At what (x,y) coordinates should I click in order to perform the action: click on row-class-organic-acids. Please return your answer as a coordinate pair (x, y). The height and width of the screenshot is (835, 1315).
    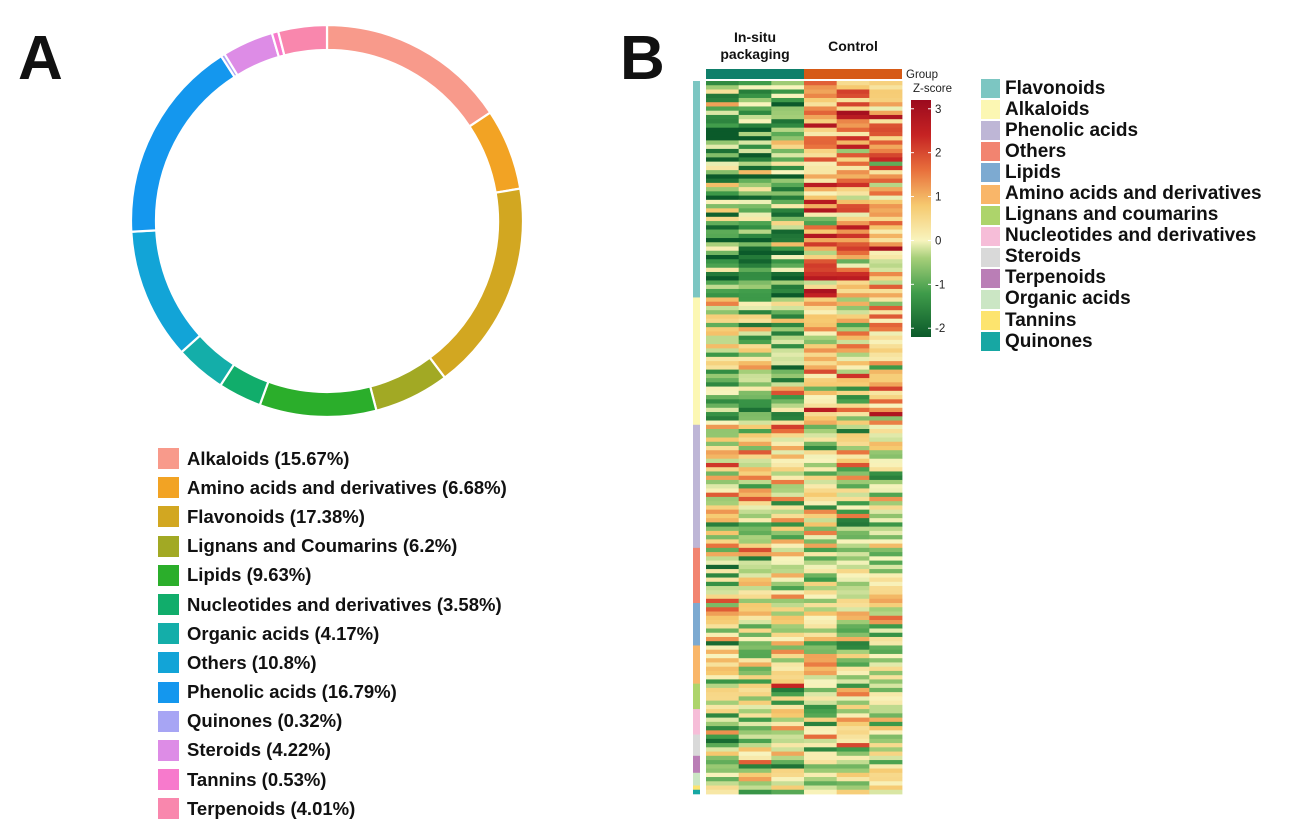
    Looking at the image, I should click on (696, 779).